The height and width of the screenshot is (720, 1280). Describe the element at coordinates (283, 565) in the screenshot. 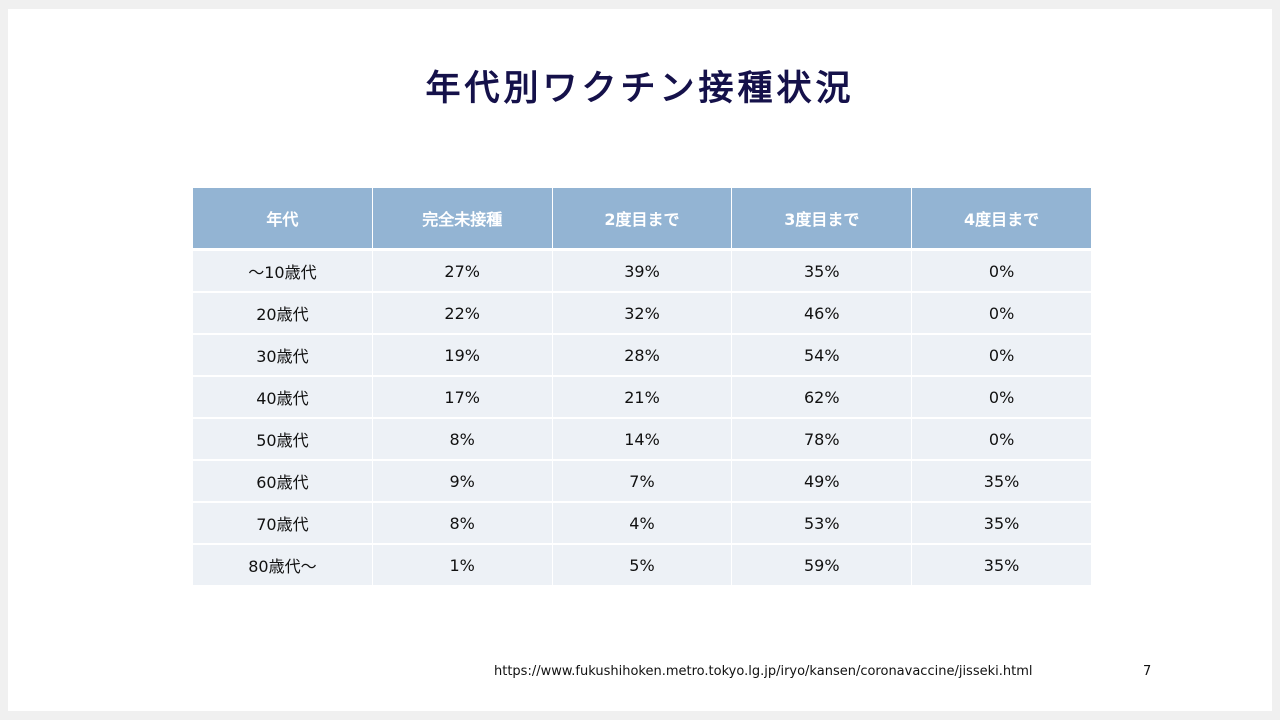

I see `cell-age-group: 80歳代～` at that location.